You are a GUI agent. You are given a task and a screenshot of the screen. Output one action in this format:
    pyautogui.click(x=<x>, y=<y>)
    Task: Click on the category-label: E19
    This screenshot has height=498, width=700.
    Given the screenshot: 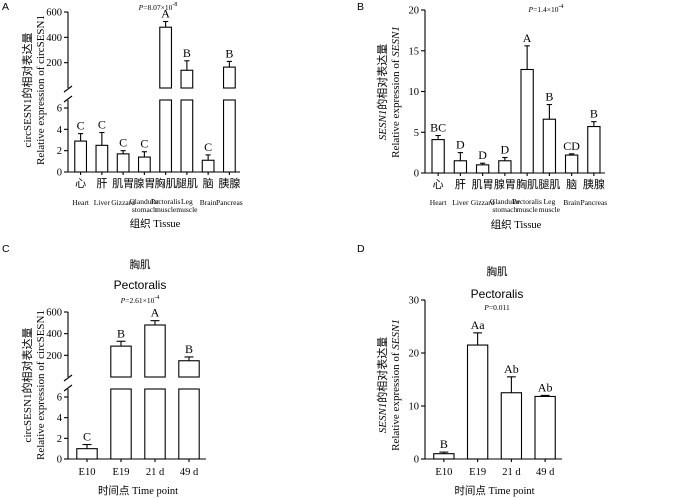 What is the action you would take?
    pyautogui.click(x=121, y=472)
    